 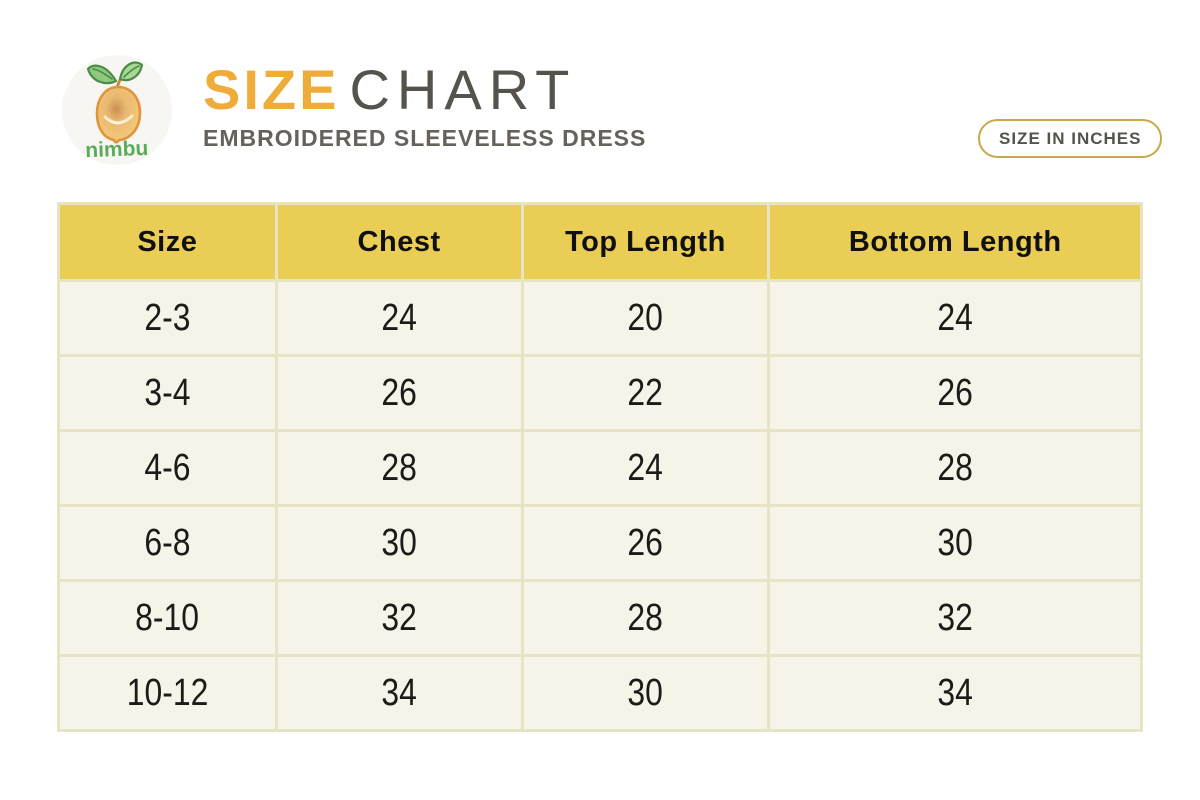 I want to click on size-cell: 2-3, so click(x=167, y=318).